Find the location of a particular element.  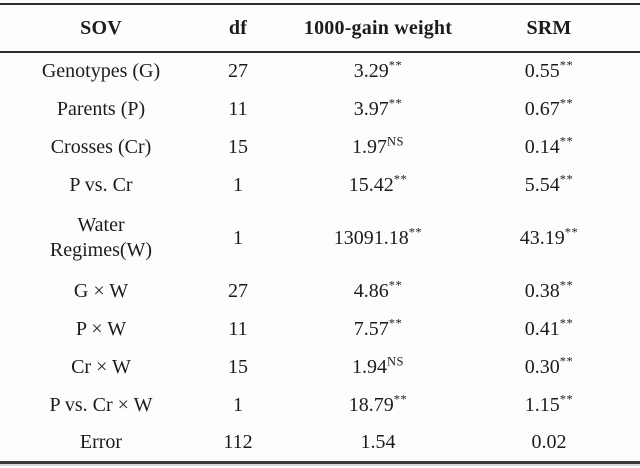

cell-srm: 0.38** is located at coordinates (561, 291).